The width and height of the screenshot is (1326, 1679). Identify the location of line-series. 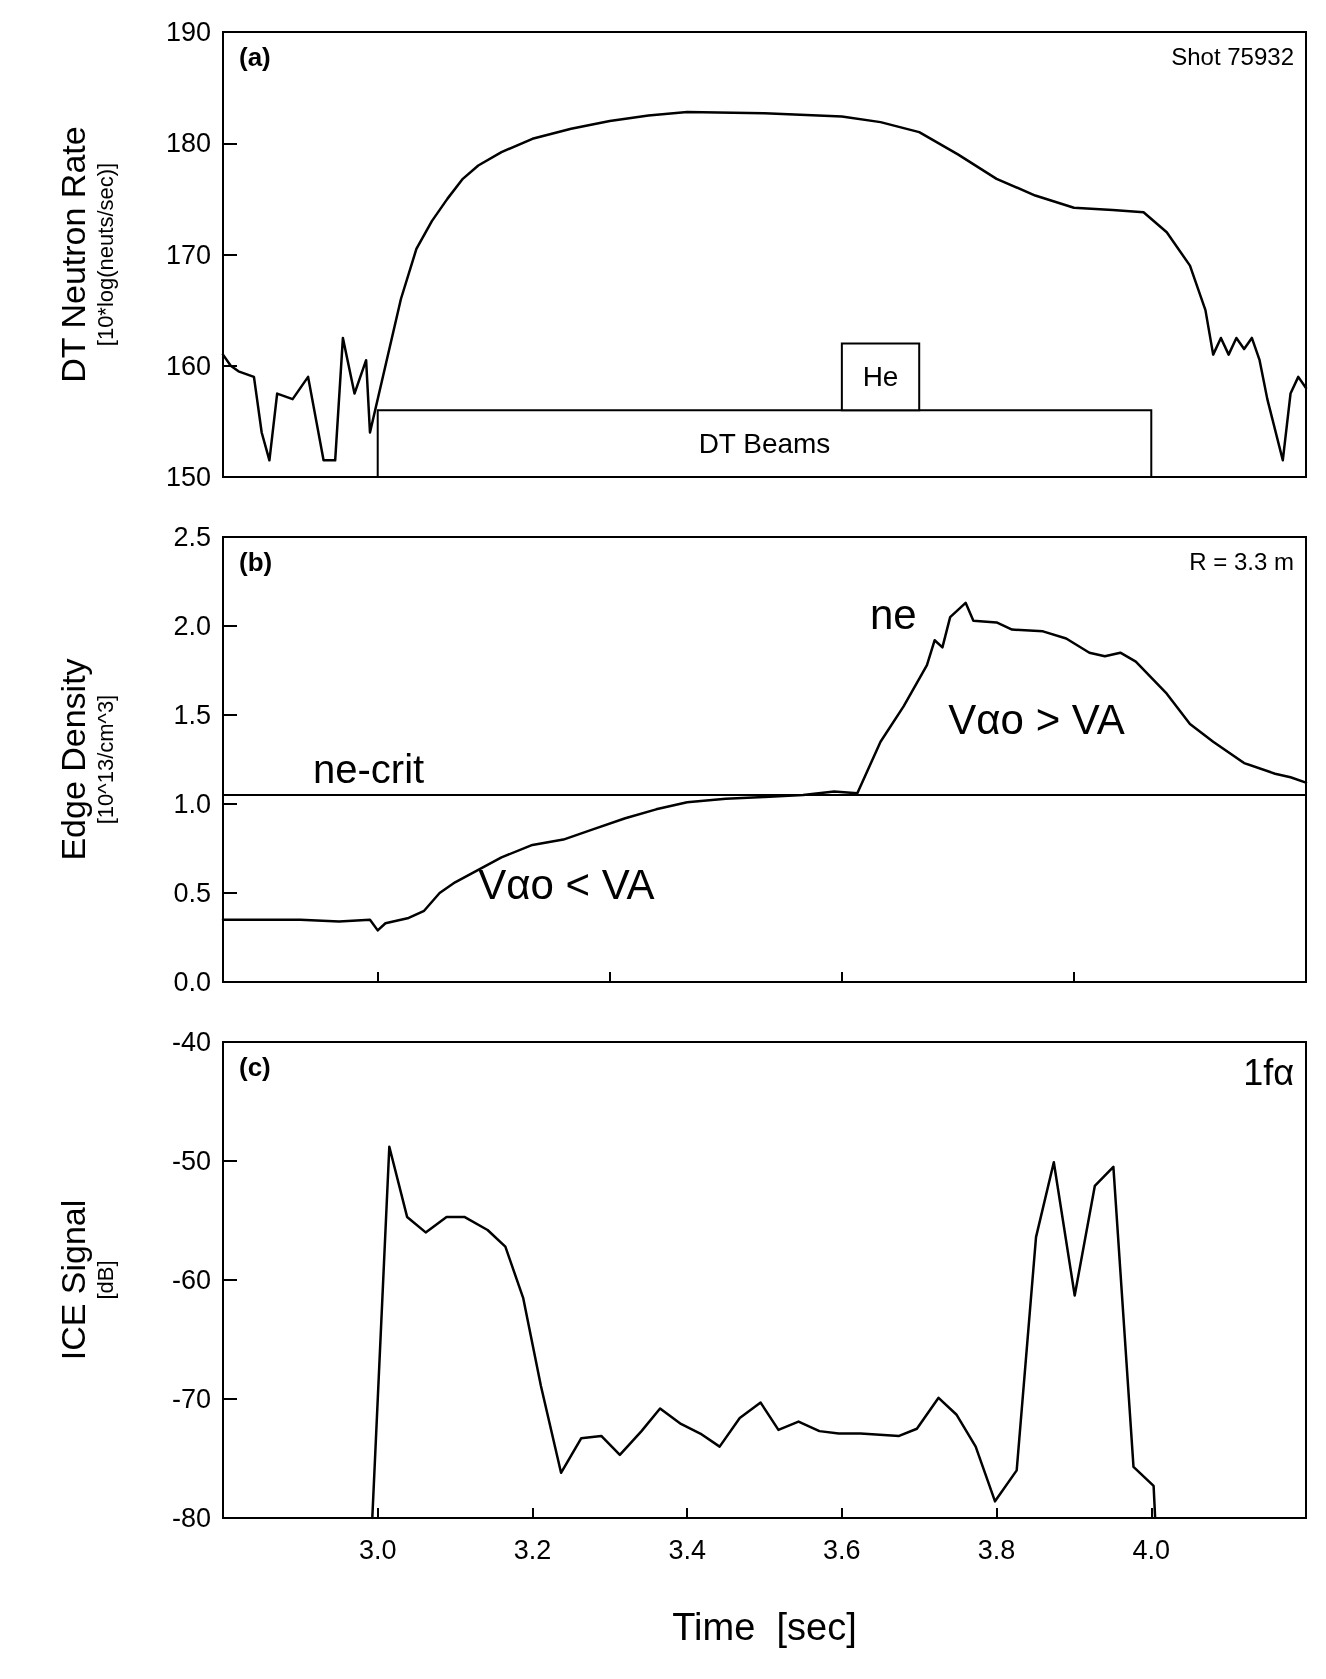
(764, 1332).